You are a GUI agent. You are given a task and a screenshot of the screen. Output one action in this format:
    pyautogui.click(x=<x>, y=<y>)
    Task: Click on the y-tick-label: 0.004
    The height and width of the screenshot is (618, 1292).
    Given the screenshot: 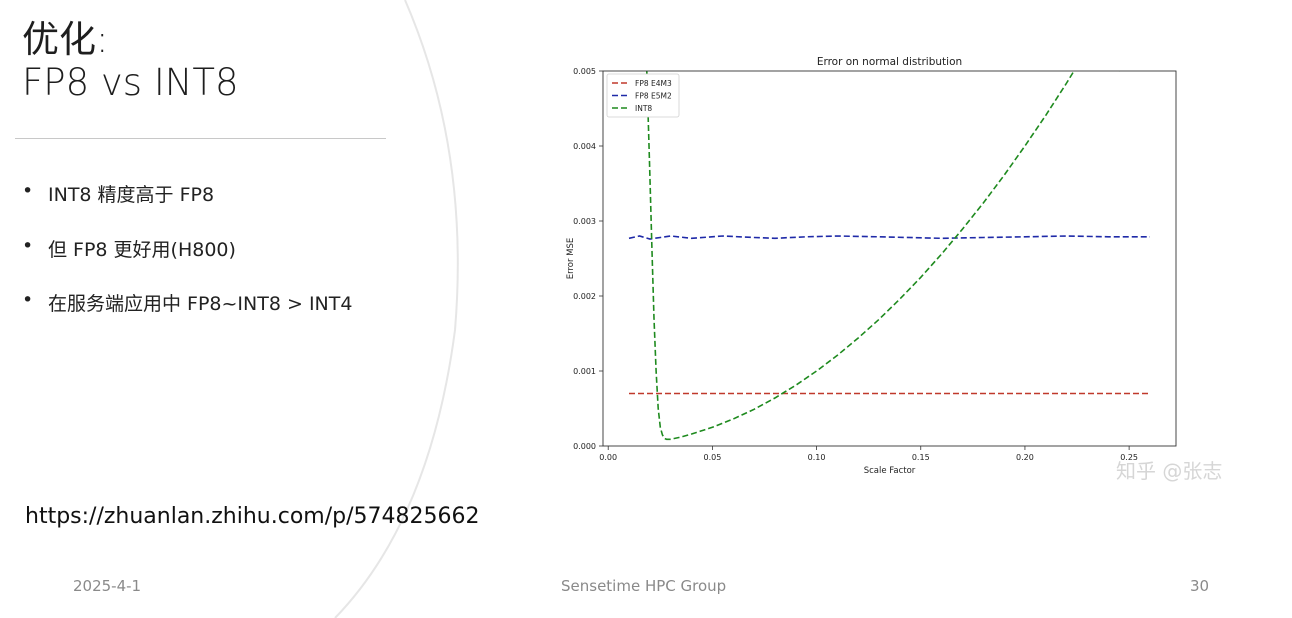 What is the action you would take?
    pyautogui.click(x=584, y=146)
    